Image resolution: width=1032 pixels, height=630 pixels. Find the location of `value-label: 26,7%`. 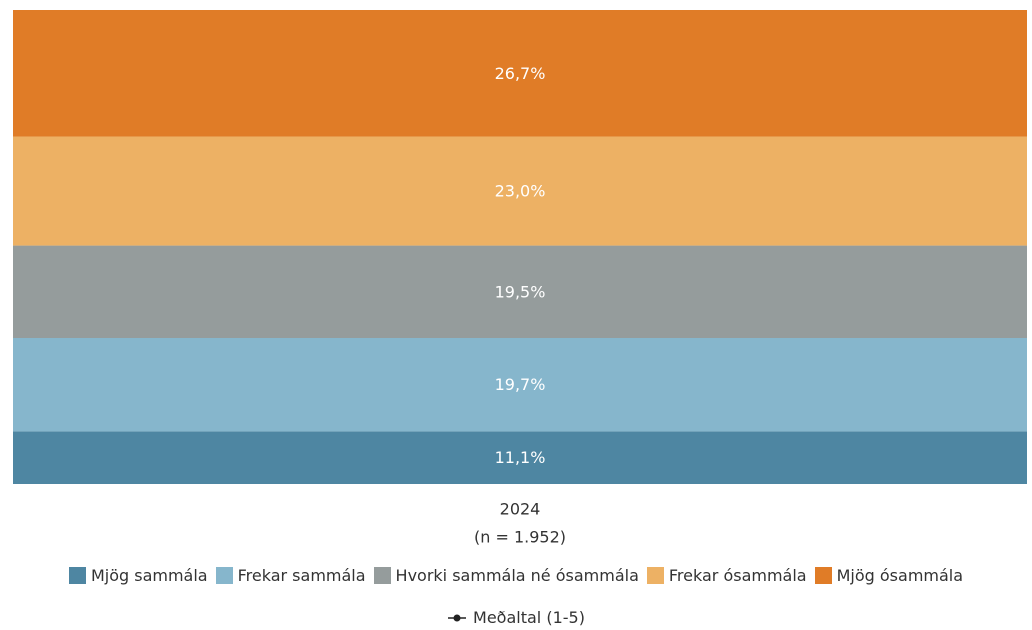

value-label: 26,7% is located at coordinates (520, 73).